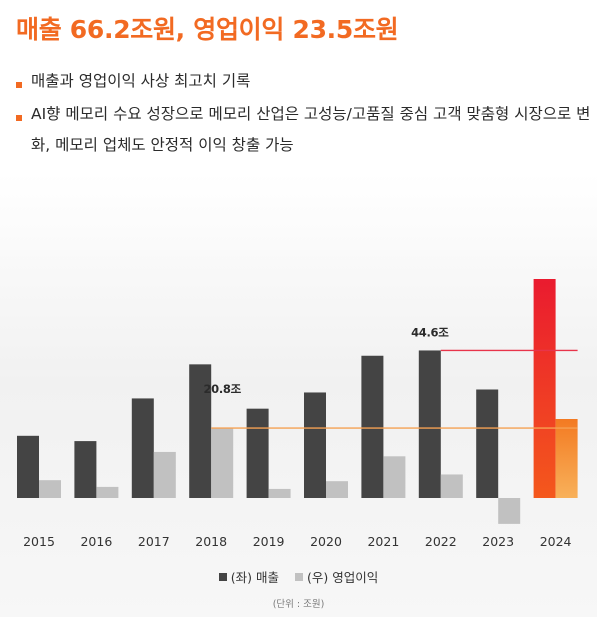 The image size is (597, 617). What do you see at coordinates (39, 541) in the screenshot?
I see `x-tick-label: 2015` at bounding box center [39, 541].